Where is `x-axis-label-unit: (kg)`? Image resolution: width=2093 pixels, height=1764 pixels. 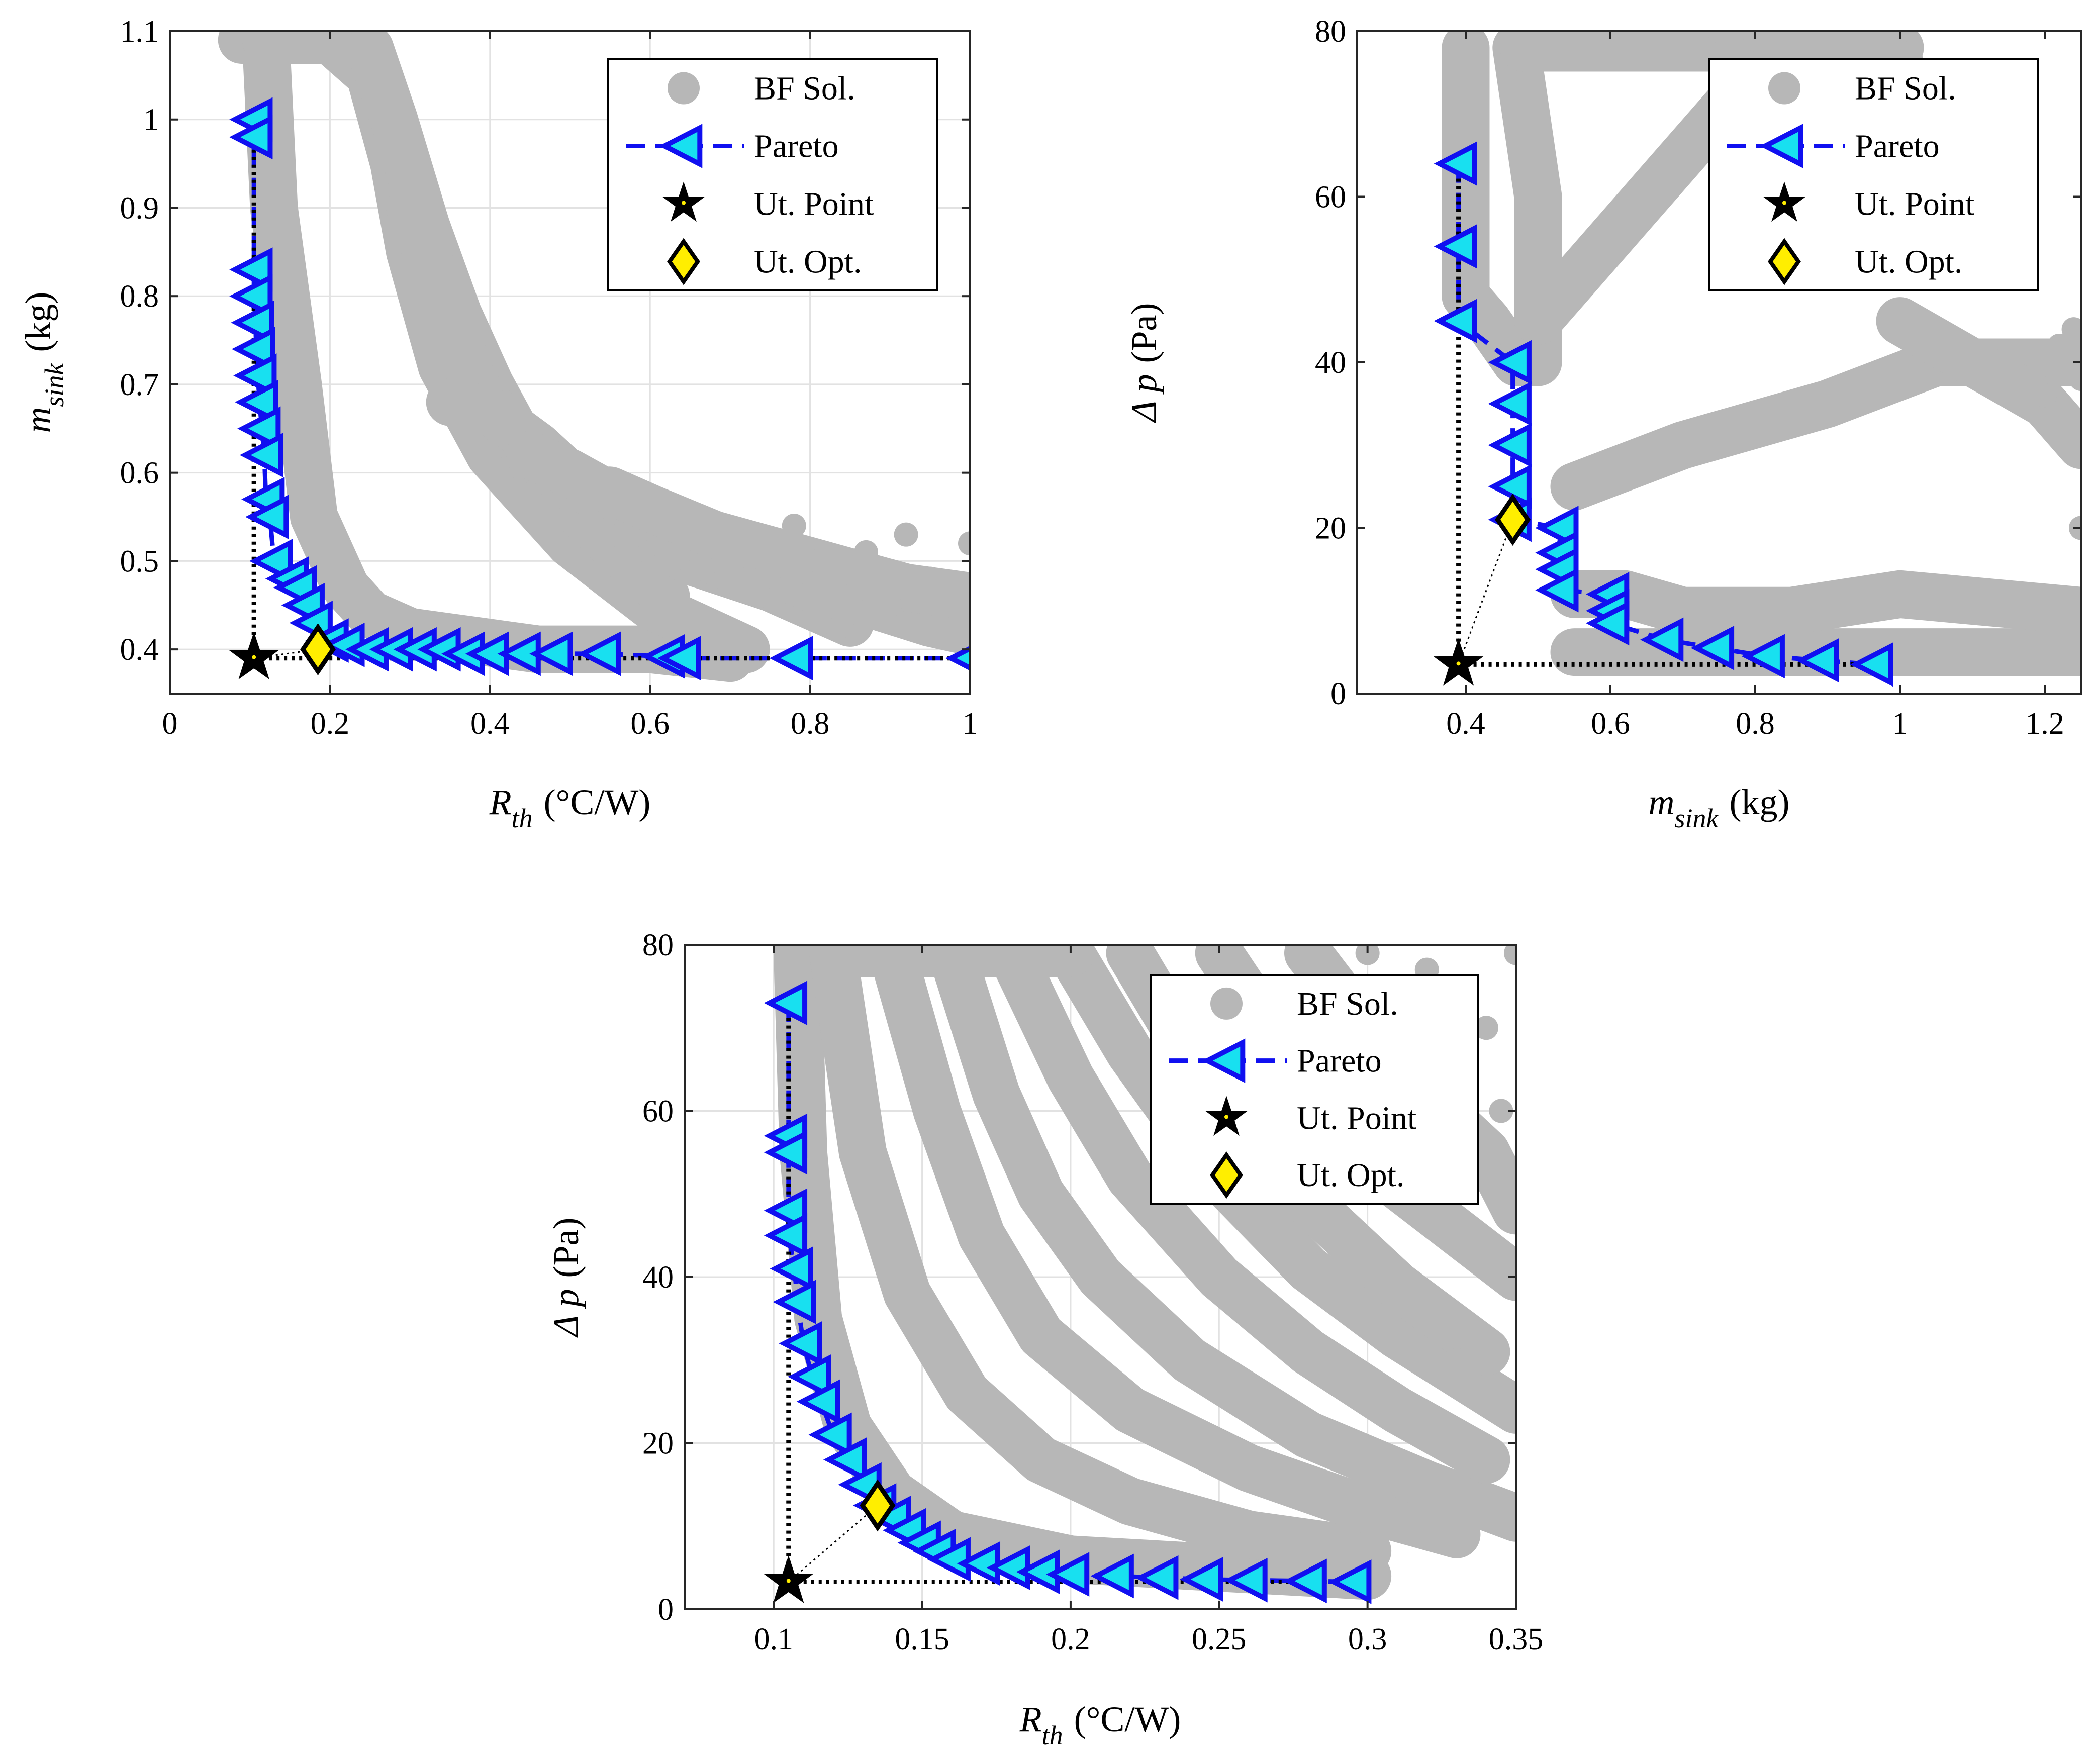 x-axis-label-unit: (kg) is located at coordinates (1760, 802).